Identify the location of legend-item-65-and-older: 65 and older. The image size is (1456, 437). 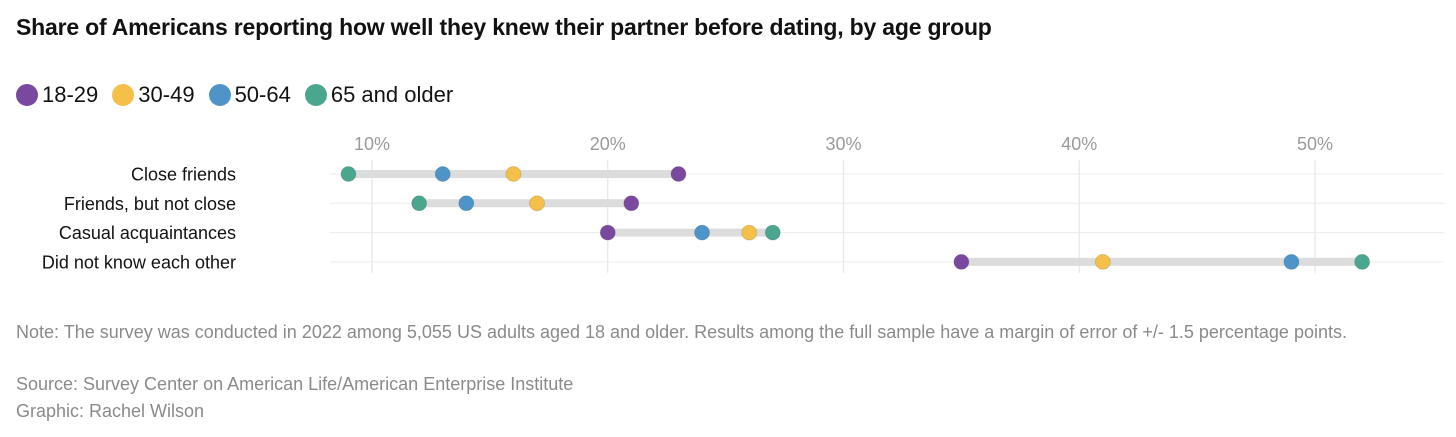
(379, 95).